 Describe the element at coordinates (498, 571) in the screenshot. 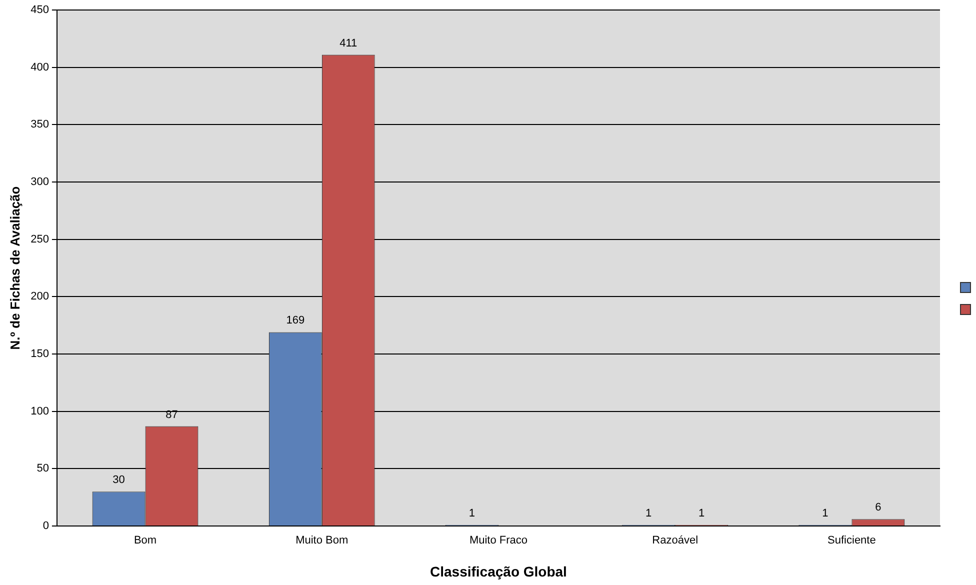

I see `x-axis-title: Classificação Global` at that location.